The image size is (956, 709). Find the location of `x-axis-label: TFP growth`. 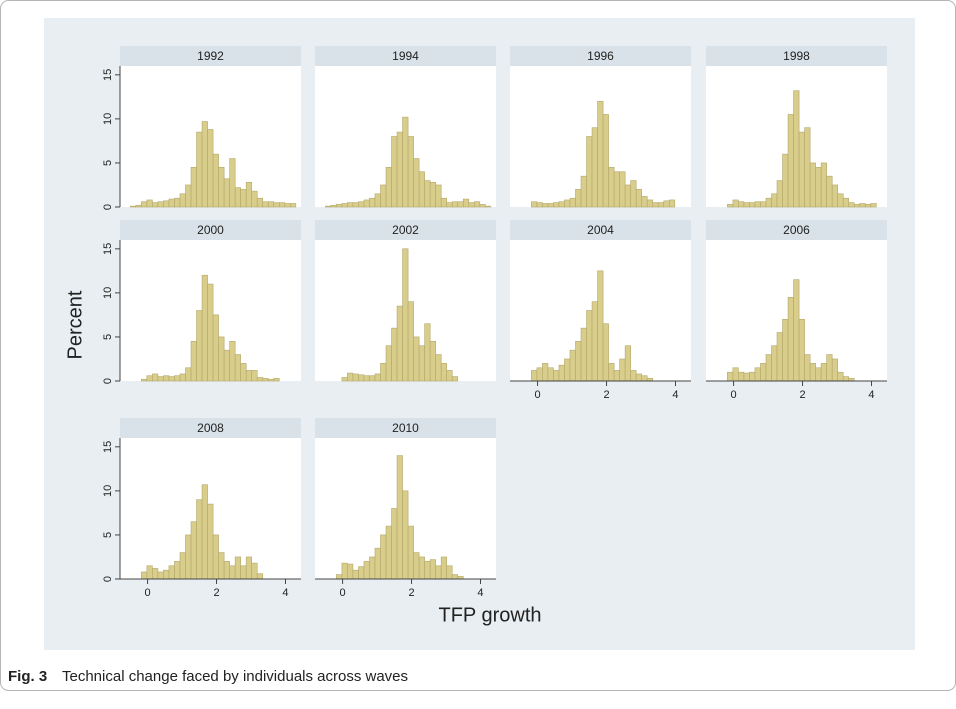

x-axis-label: TFP growth is located at coordinates (490, 615).